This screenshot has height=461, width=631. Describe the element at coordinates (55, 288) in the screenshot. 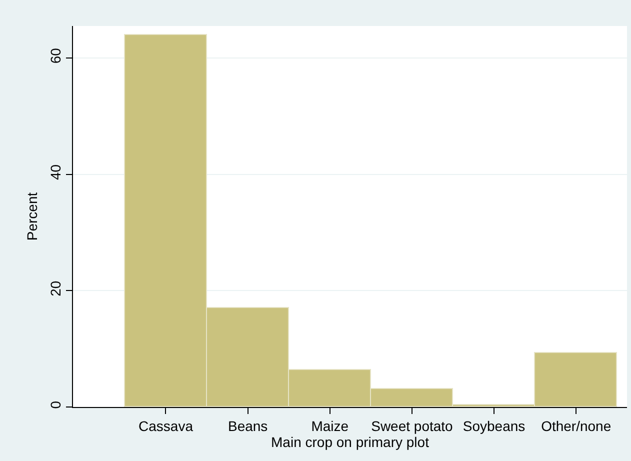

I see `y-tick-label: 20` at that location.